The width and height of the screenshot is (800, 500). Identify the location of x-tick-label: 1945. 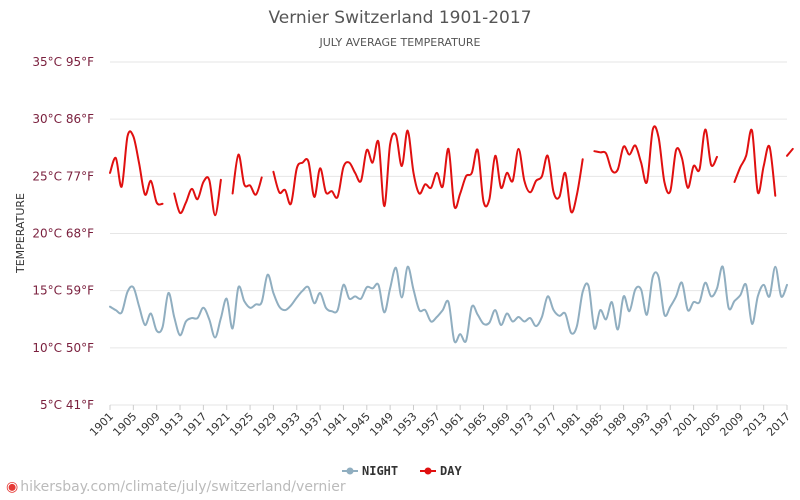
(358, 424).